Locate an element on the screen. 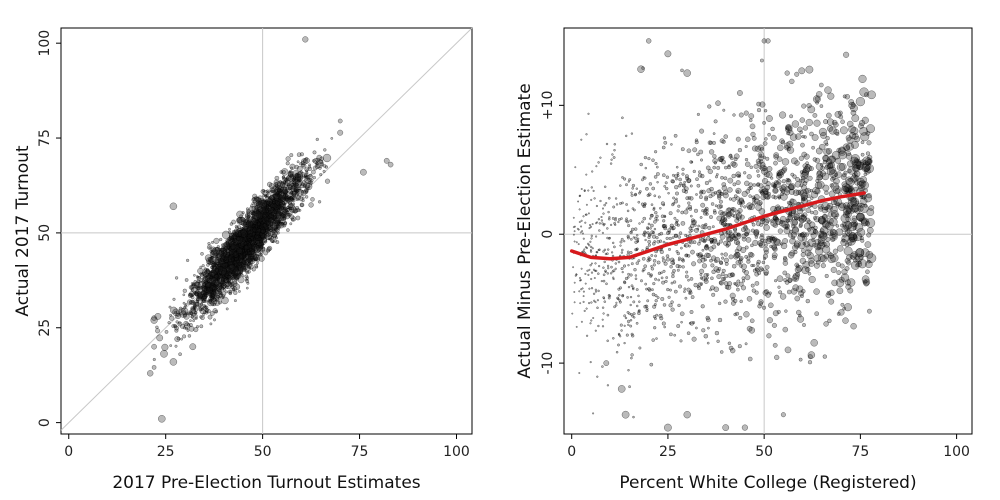 This screenshot has width=1000, height=500. y-tick-label: 25 is located at coordinates (45, 328).